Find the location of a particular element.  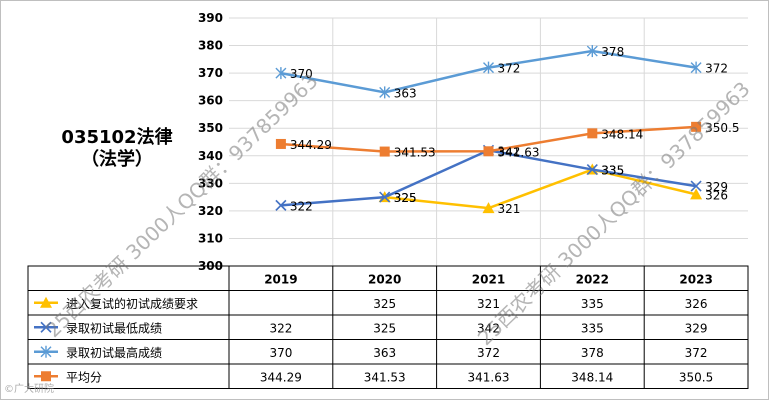

table-cell-value: 329 is located at coordinates (696, 328).